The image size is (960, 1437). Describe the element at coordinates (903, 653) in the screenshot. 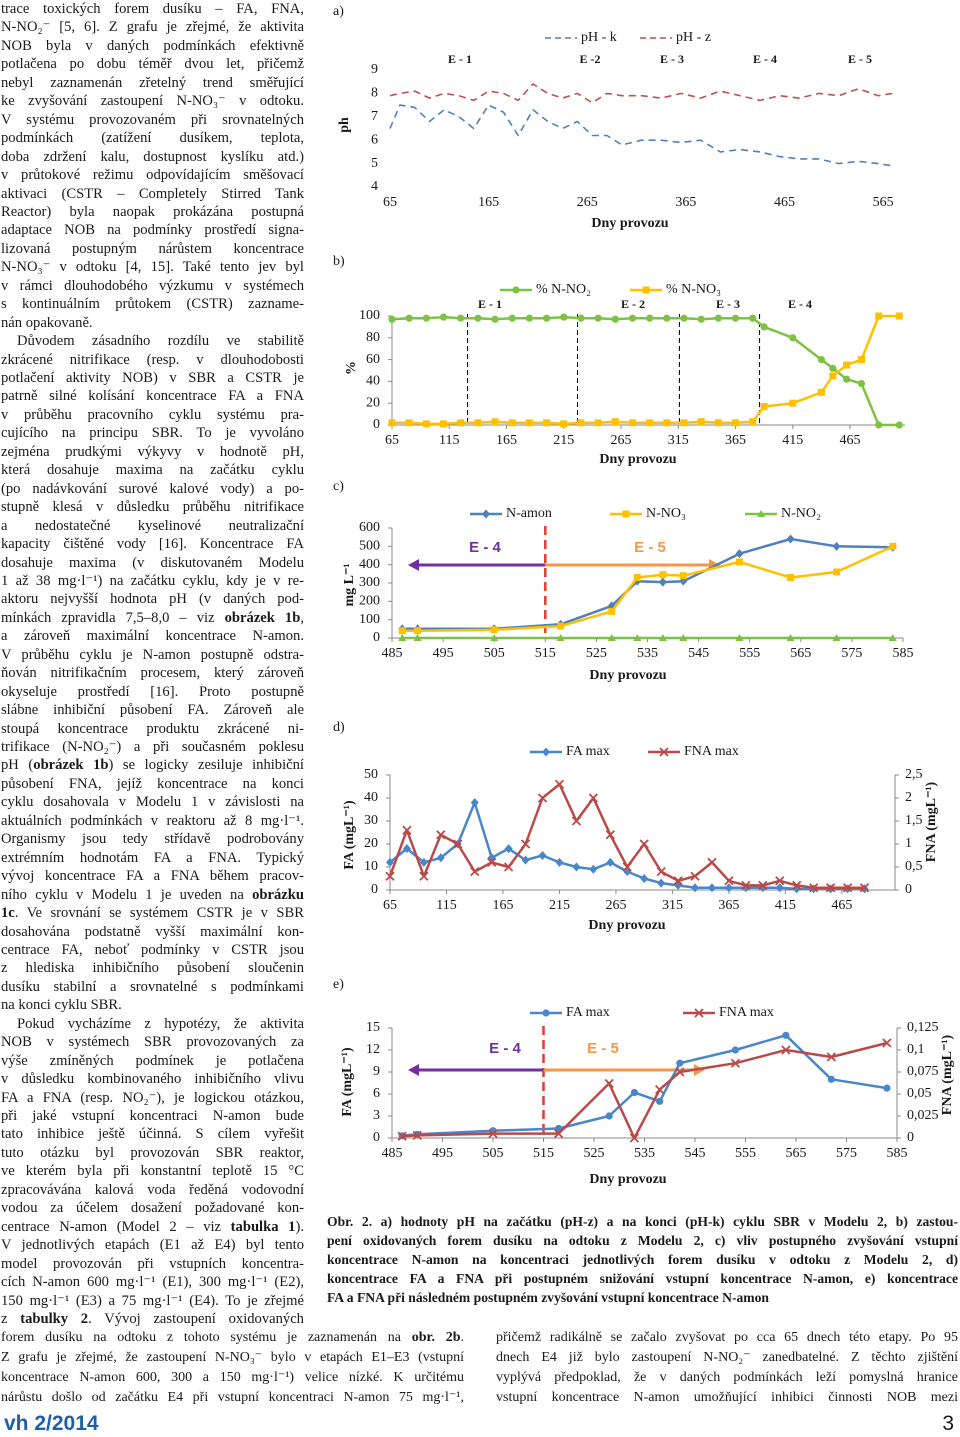

I see `x-tick-label: 585` at that location.